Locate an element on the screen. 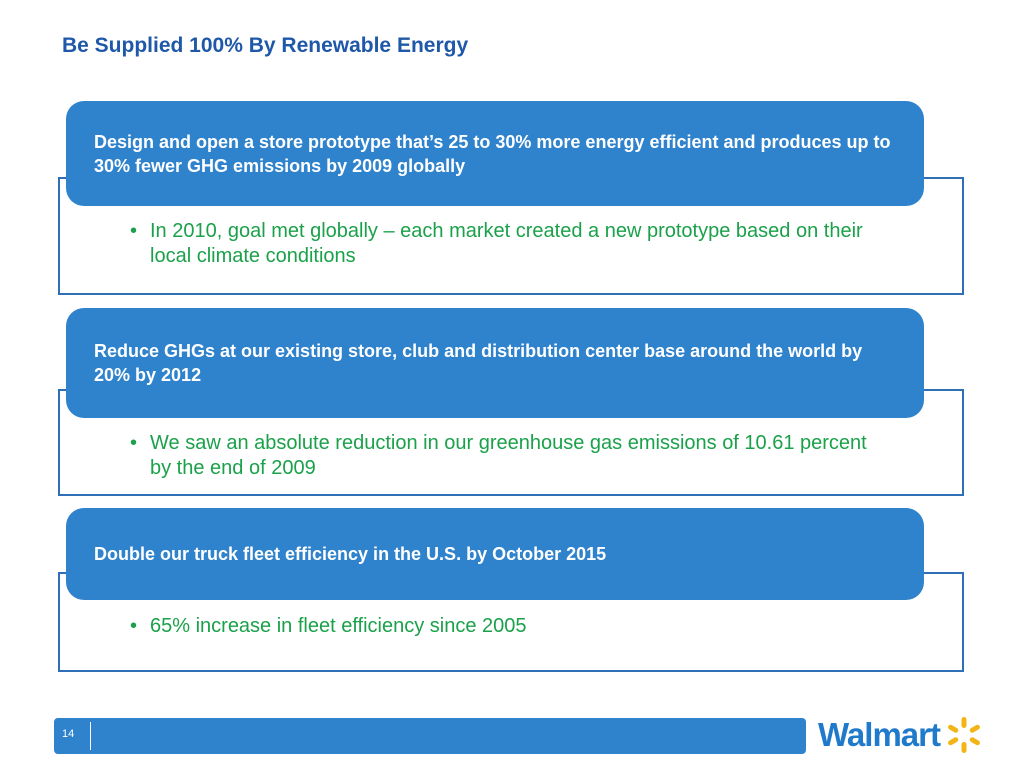 The width and height of the screenshot is (1024, 768). slide-title: Be Supplied 100% By Renewable Energy is located at coordinates (265, 45).